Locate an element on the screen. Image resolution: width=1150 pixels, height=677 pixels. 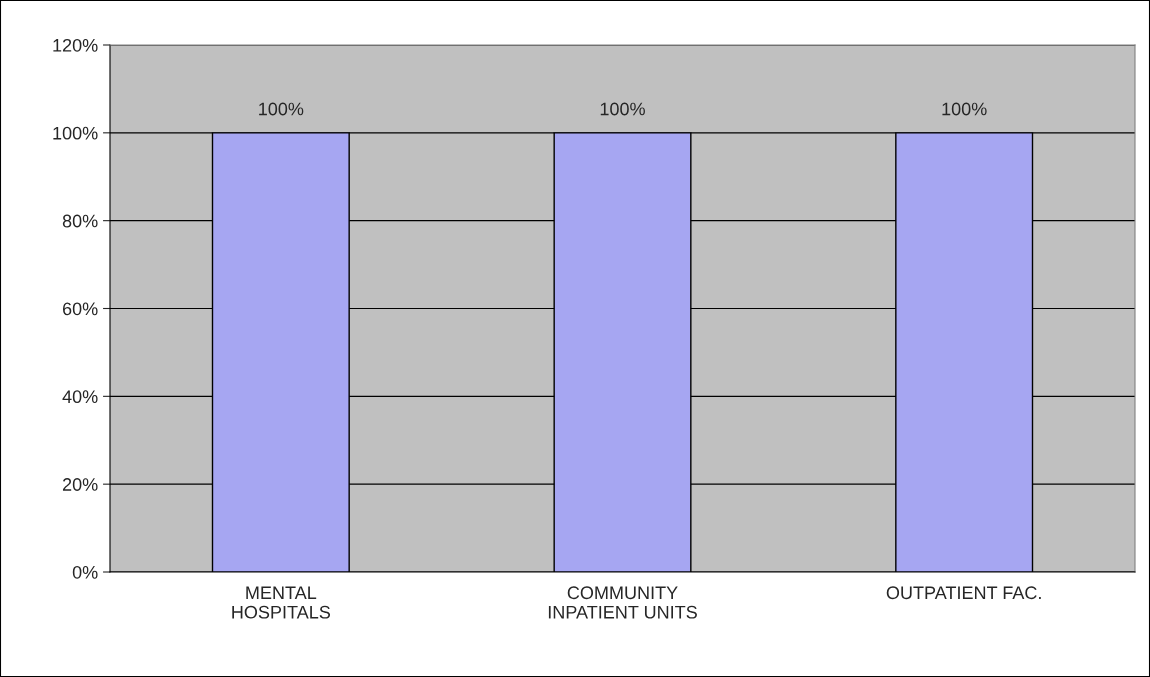
y-tick-label: 80% is located at coordinates (80, 221).